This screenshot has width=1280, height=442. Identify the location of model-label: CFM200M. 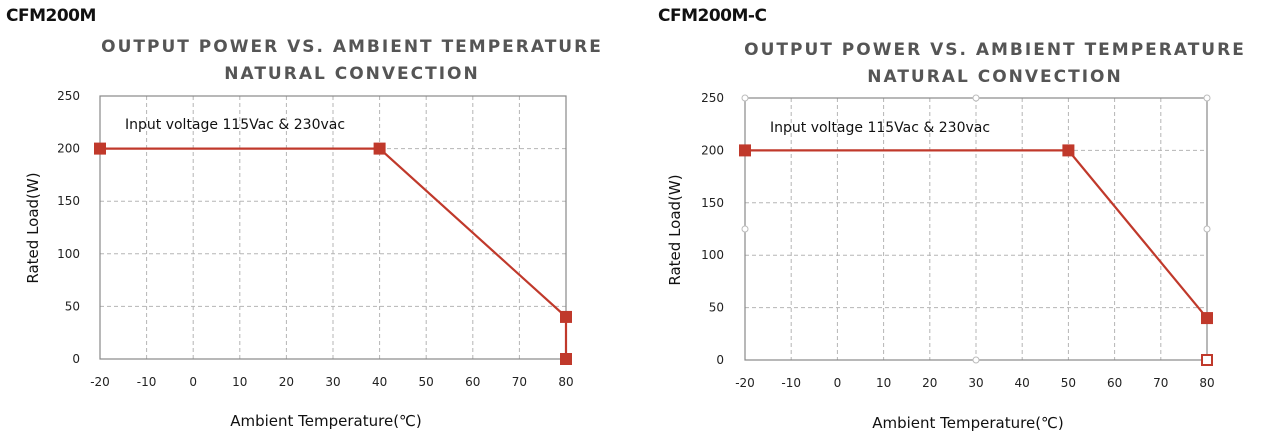
(51, 16).